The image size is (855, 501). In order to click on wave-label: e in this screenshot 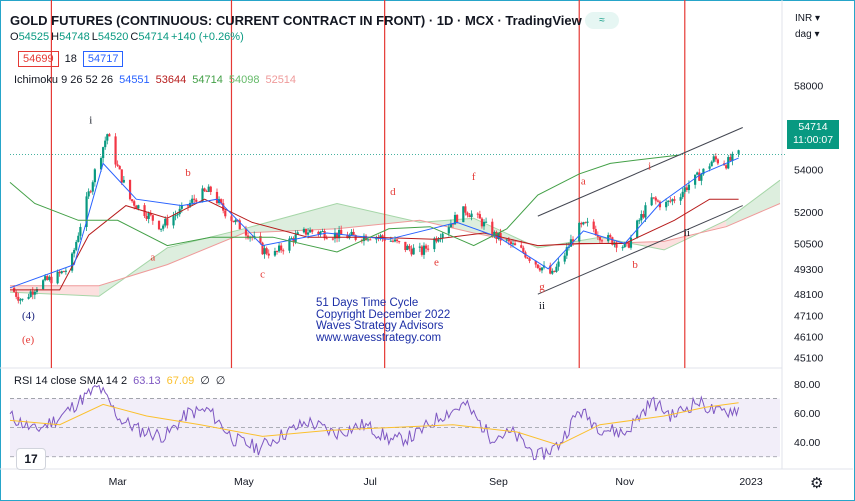, I will do `click(436, 263)`.